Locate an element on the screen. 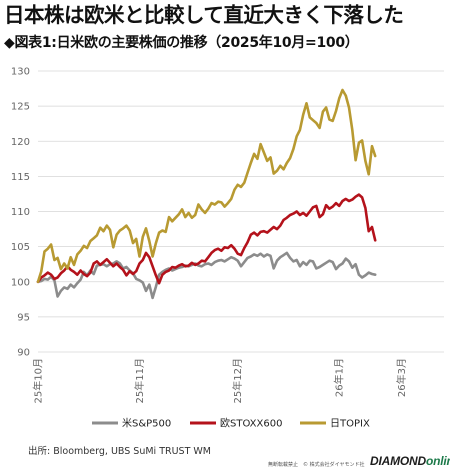 This screenshot has height=475, width=450. y-tick-label: 120 is located at coordinates (20, 142).